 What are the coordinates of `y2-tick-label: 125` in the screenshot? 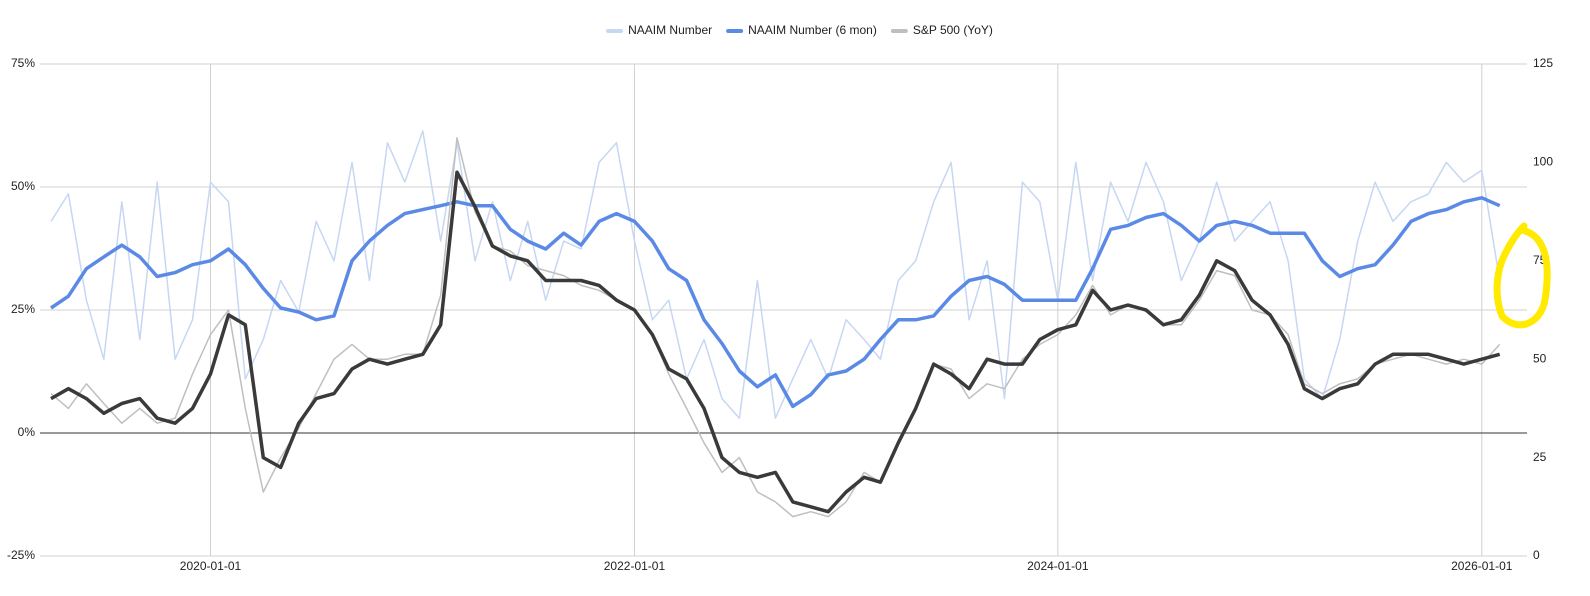 It's located at (1543, 63).